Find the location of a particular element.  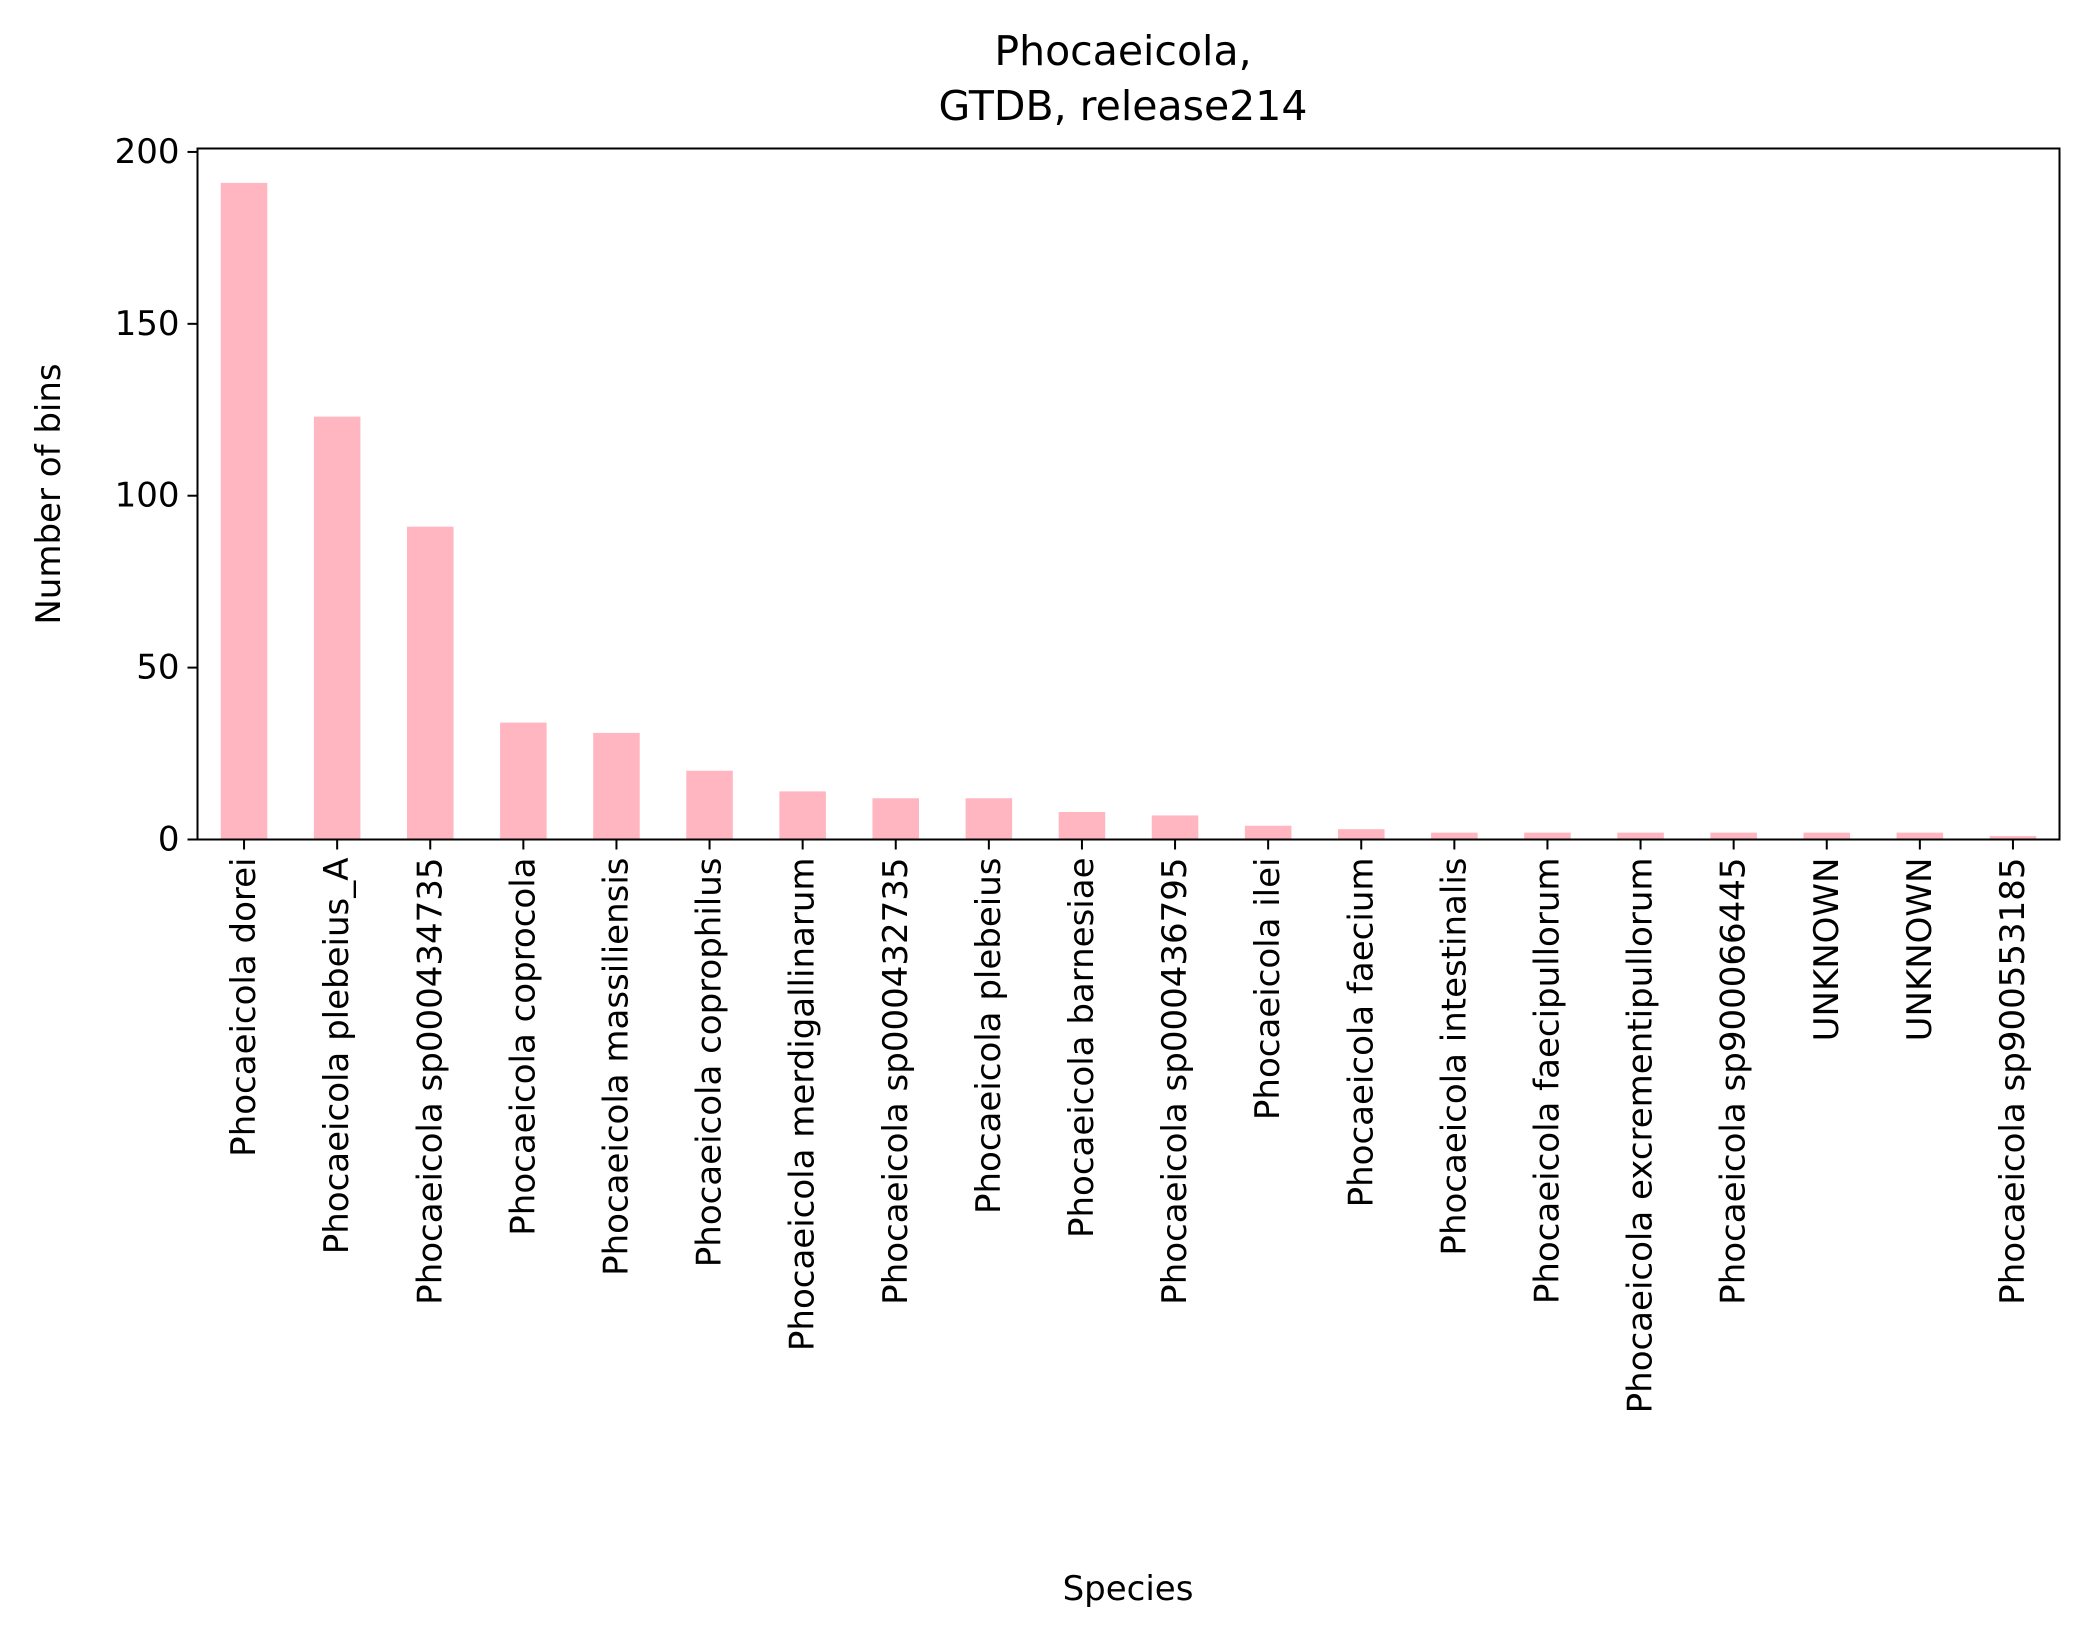

y-tick-label-150: 150 is located at coordinates (147, 324).